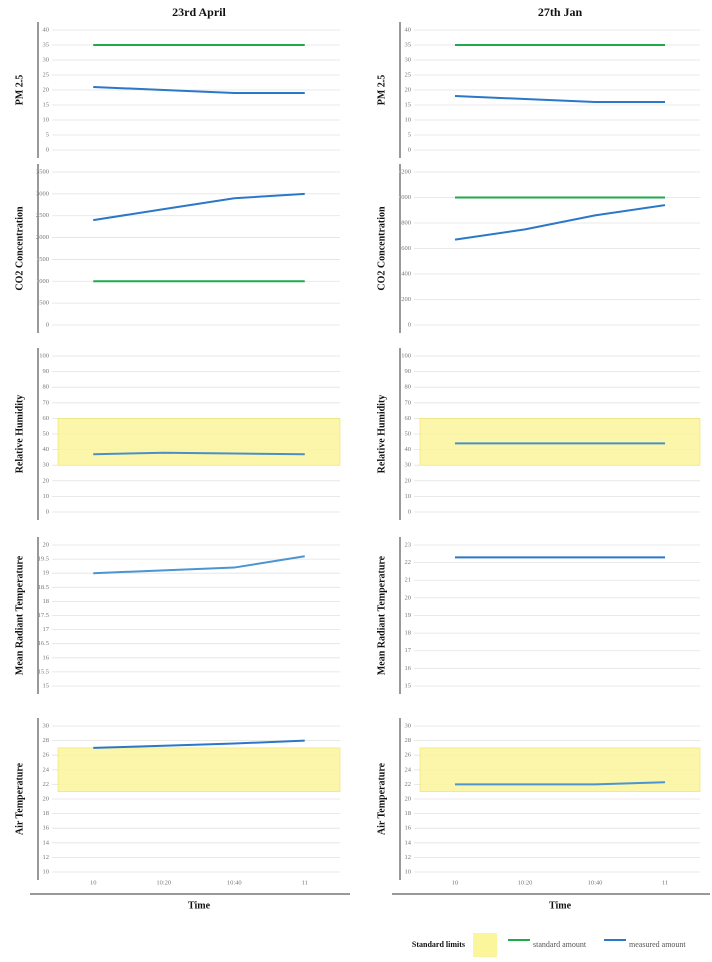 The width and height of the screenshot is (712, 962). What do you see at coordinates (43, 559) in the screenshot?
I see `y-tick-label: 19.5` at bounding box center [43, 559].